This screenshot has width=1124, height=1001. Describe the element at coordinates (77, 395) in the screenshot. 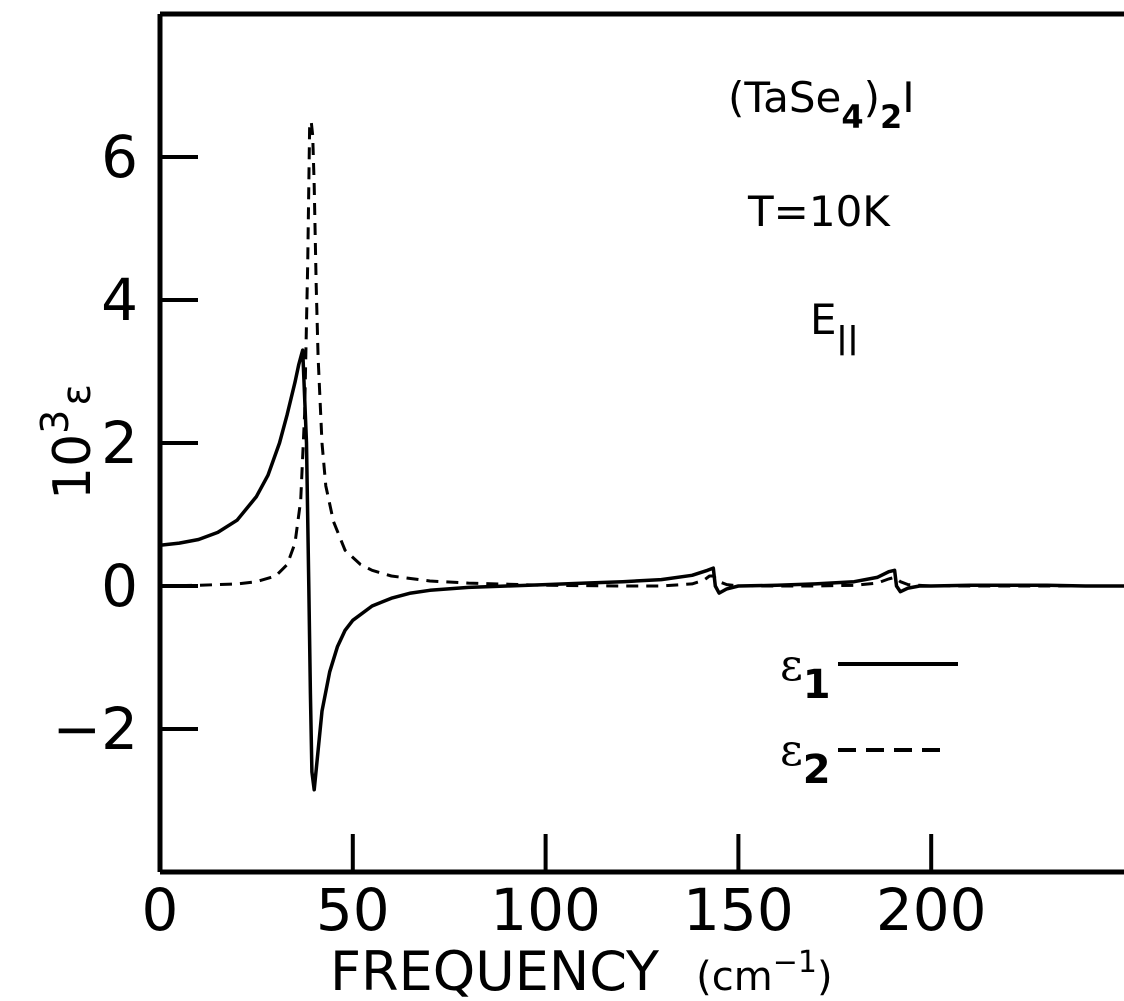

I see `y-axis-label-sym: ε` at that location.